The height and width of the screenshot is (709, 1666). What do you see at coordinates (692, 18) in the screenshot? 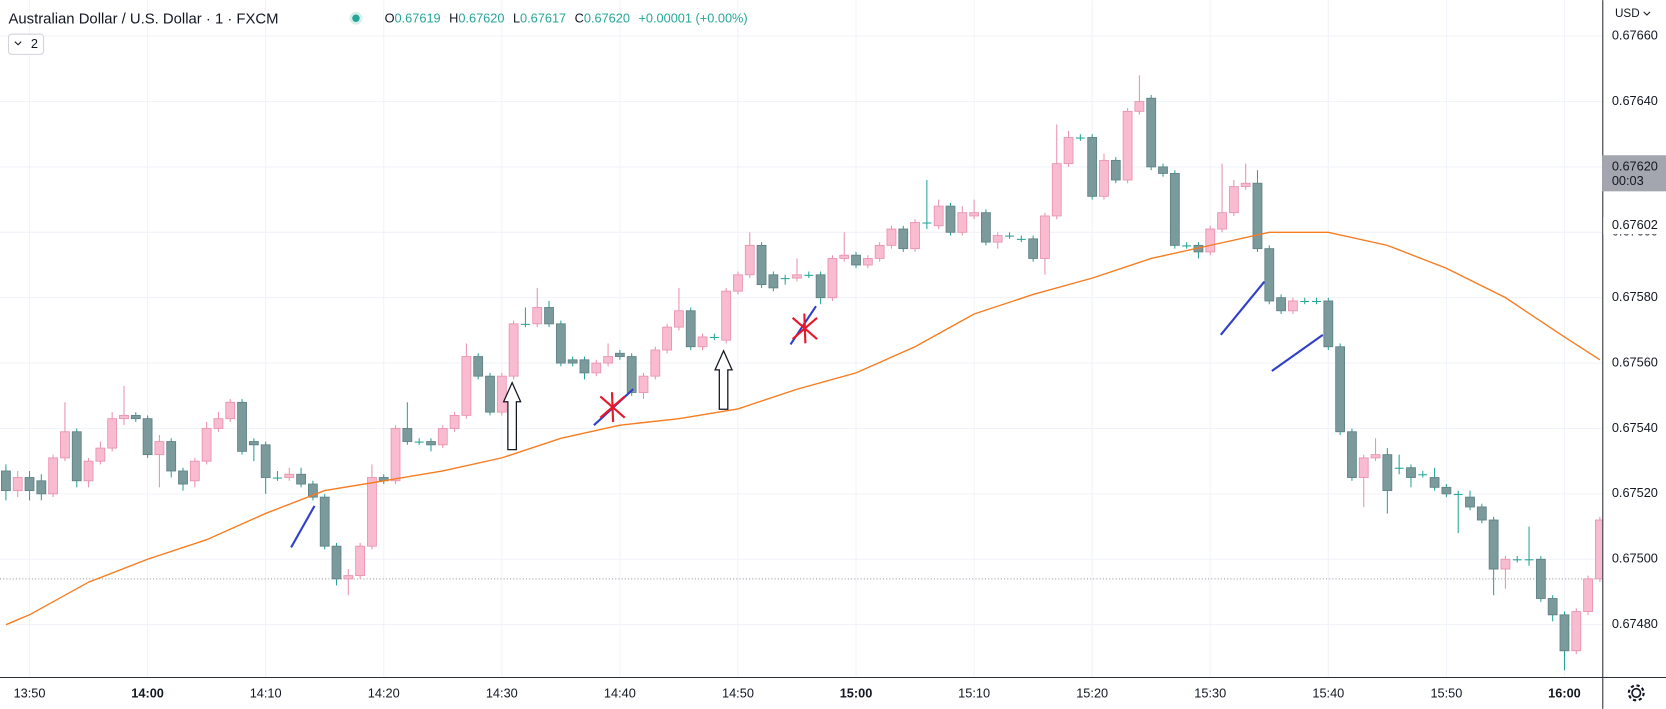
I see `change: +0.00001 (+0.00%)` at bounding box center [692, 18].